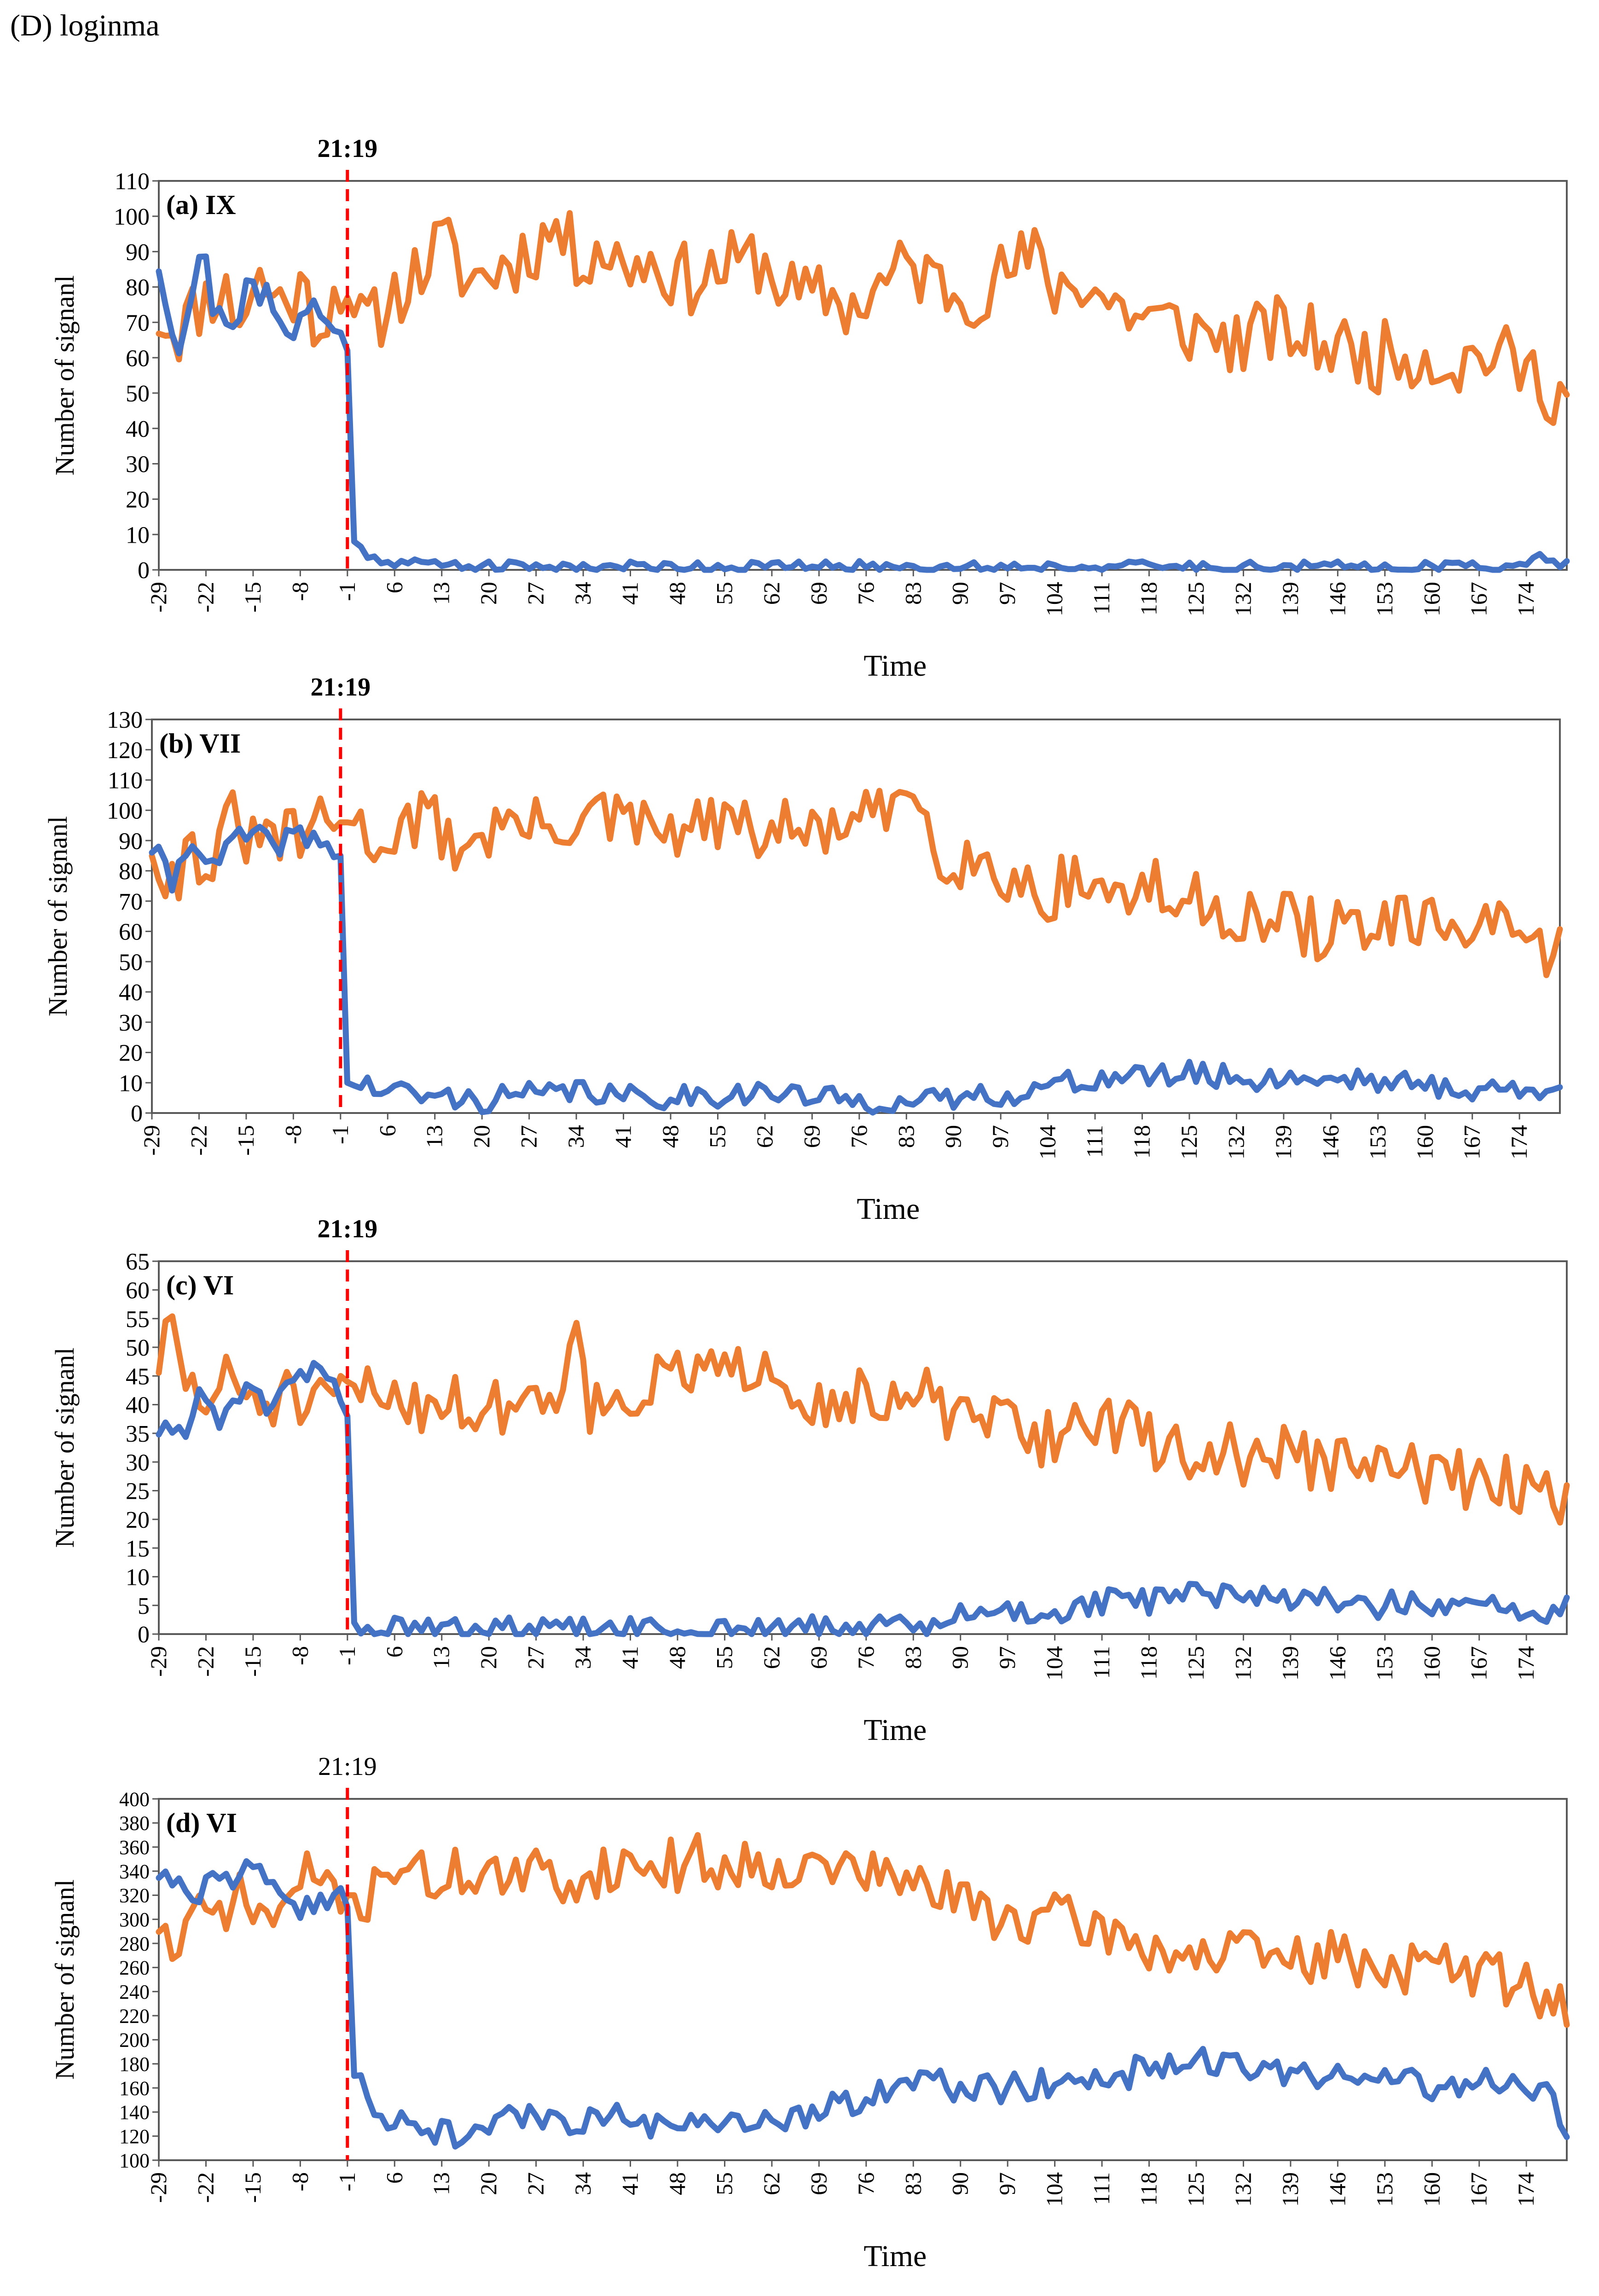  I want to click on panel-3-x-tick-label: 139, so click(1290, 1663).